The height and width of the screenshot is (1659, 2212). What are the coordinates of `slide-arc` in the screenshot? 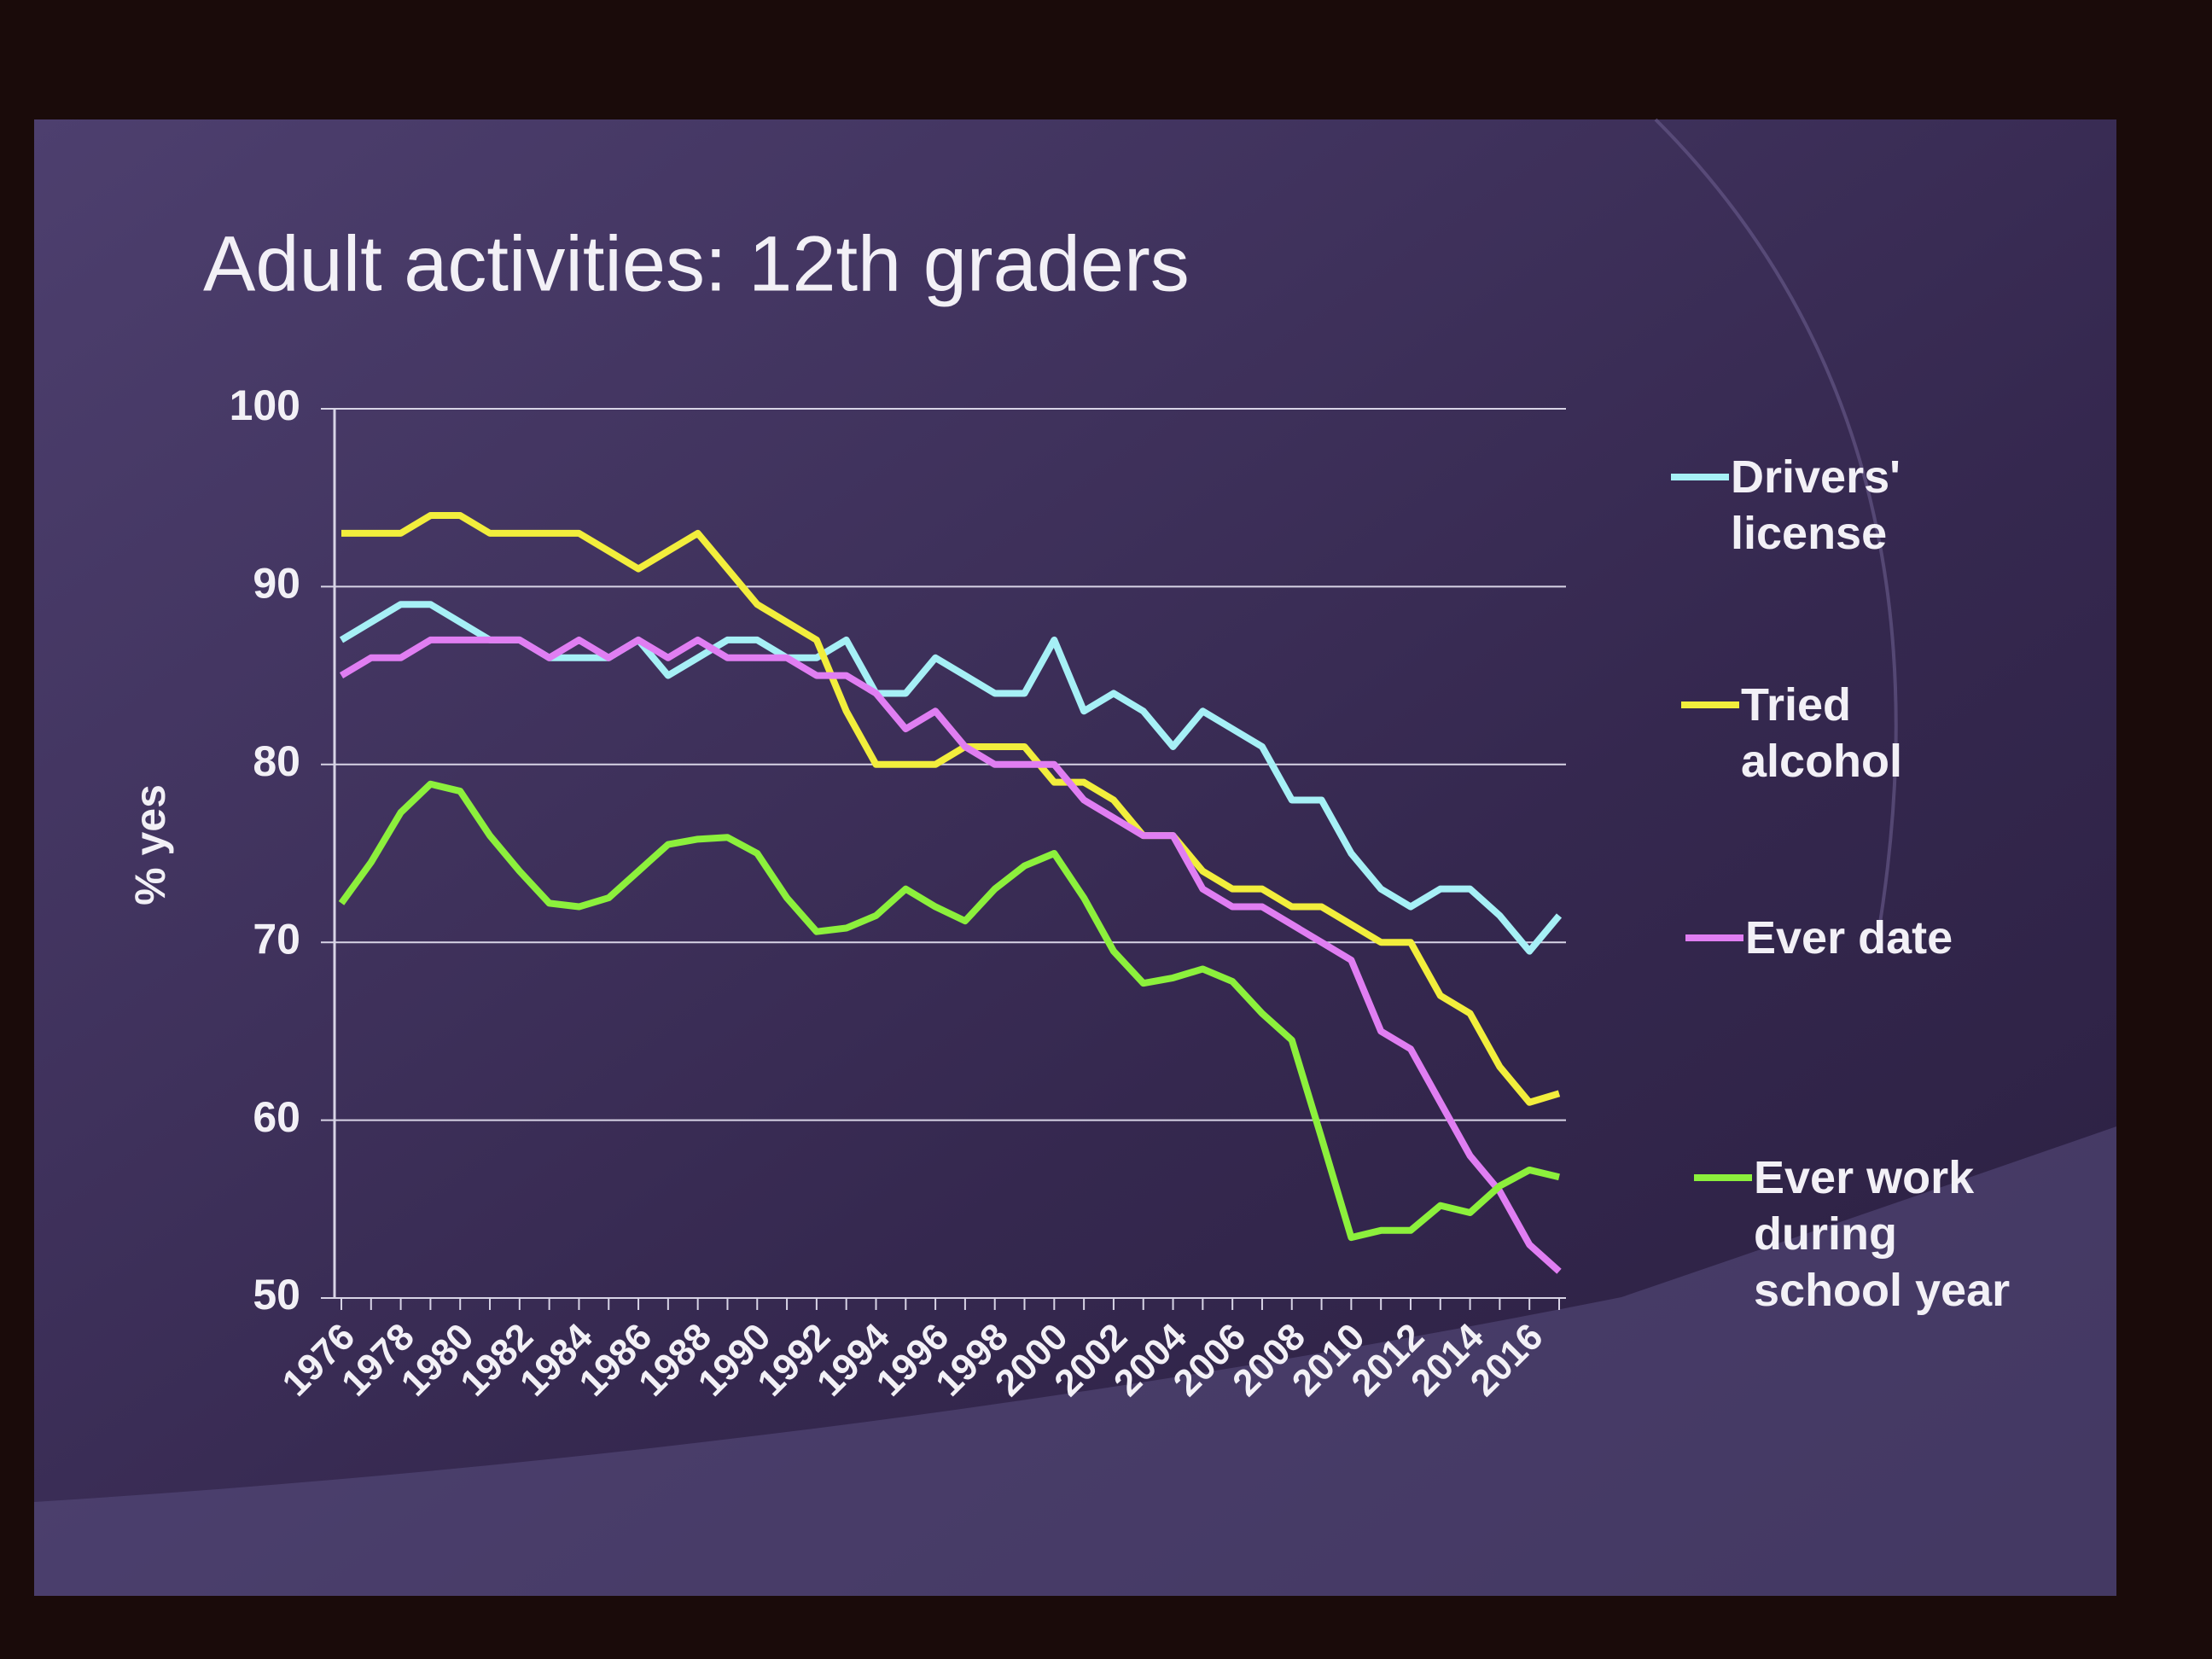 It's located at (1776, 529).